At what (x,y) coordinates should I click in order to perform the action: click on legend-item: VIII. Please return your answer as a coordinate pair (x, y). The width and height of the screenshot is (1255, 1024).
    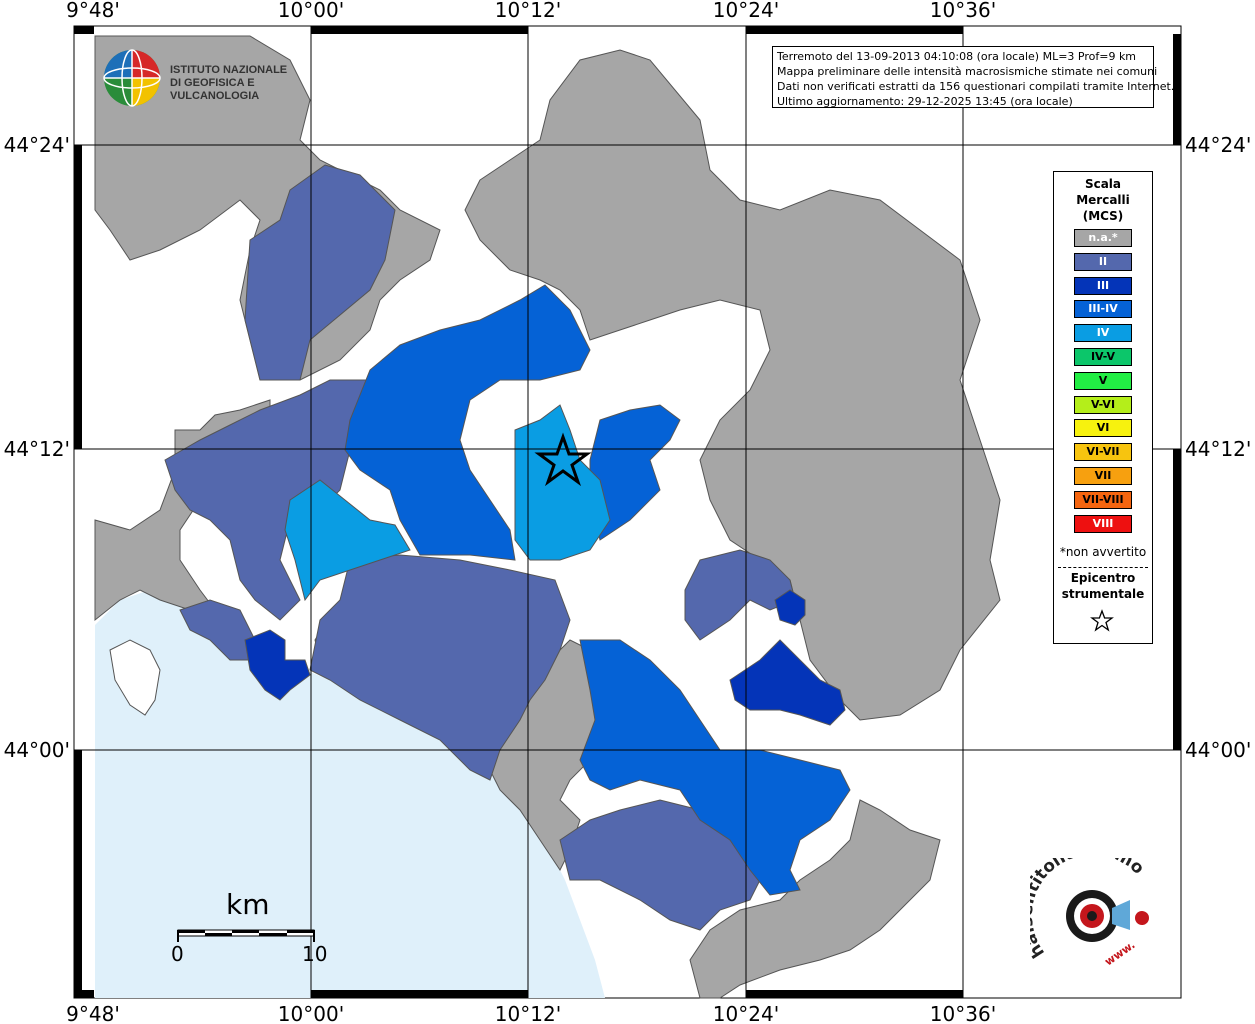
    Looking at the image, I should click on (1103, 523).